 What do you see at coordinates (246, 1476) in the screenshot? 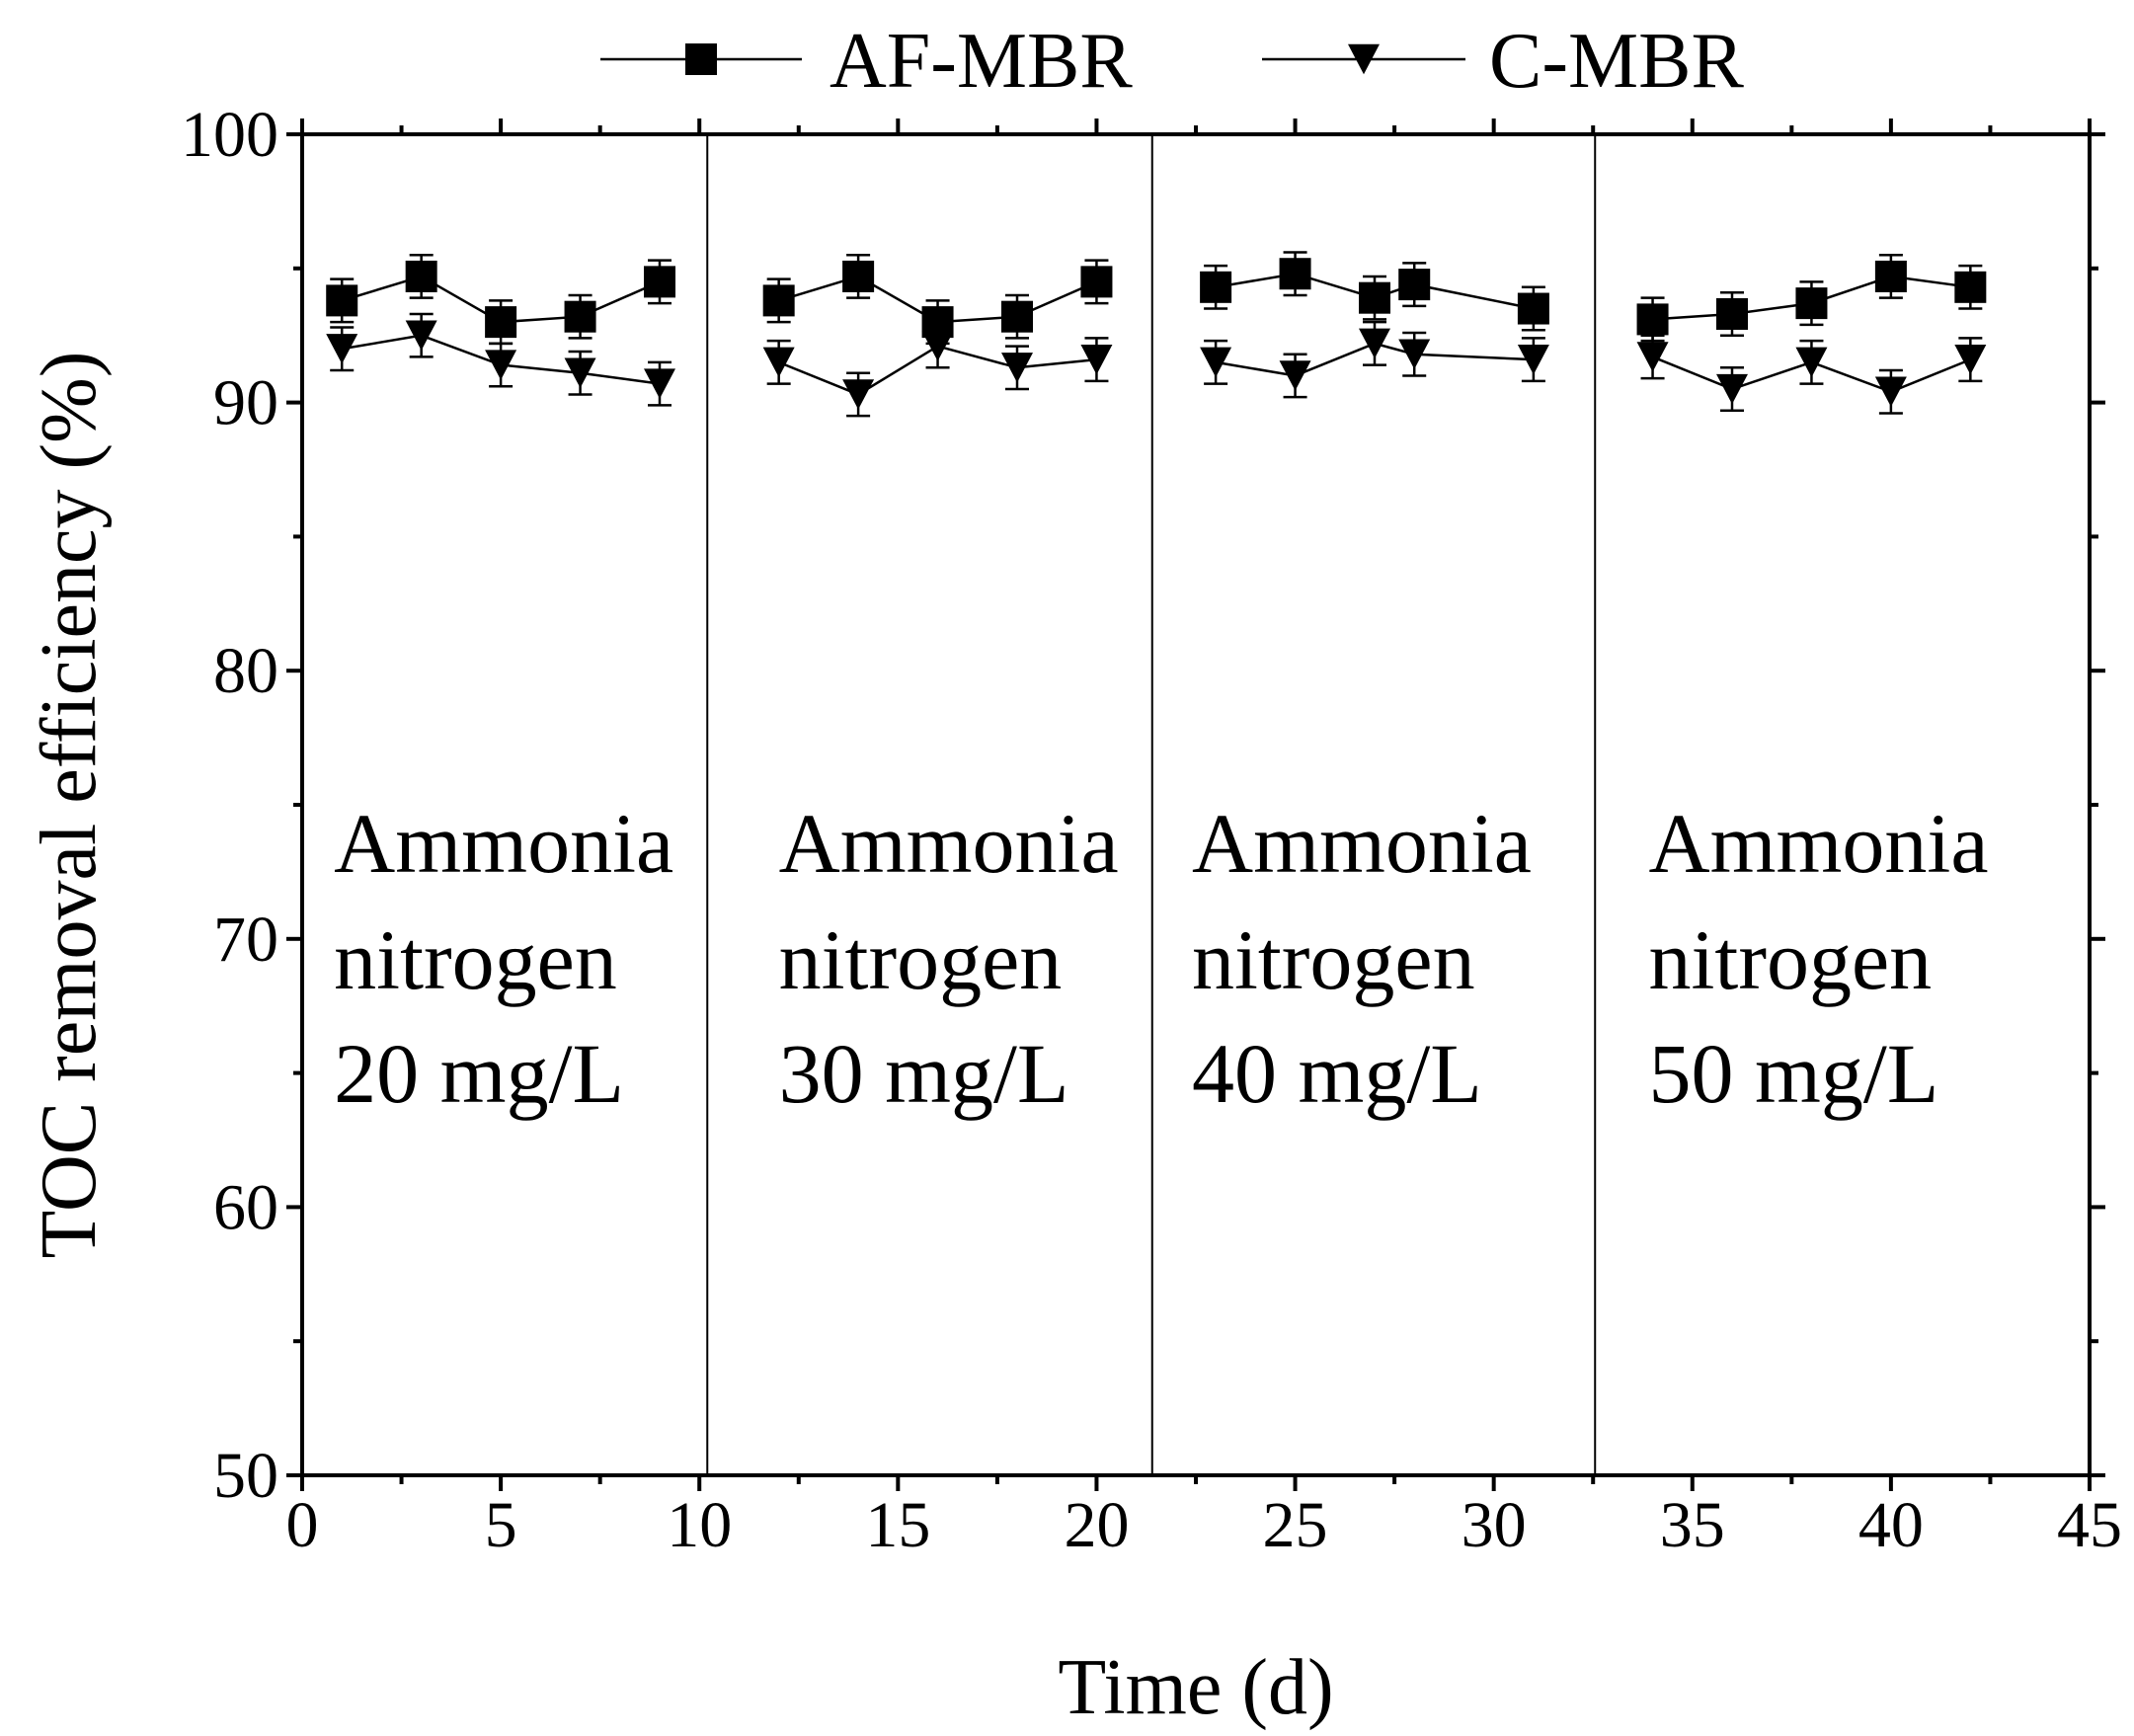
I see `y-tick-label: 50` at bounding box center [246, 1476].